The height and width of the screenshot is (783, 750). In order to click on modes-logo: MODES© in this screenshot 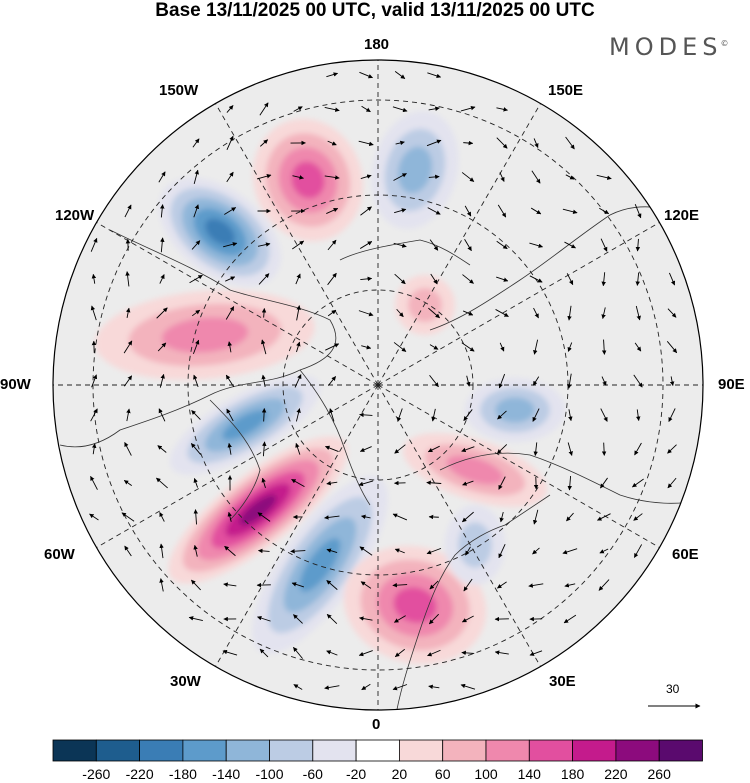, I will do `click(669, 47)`.